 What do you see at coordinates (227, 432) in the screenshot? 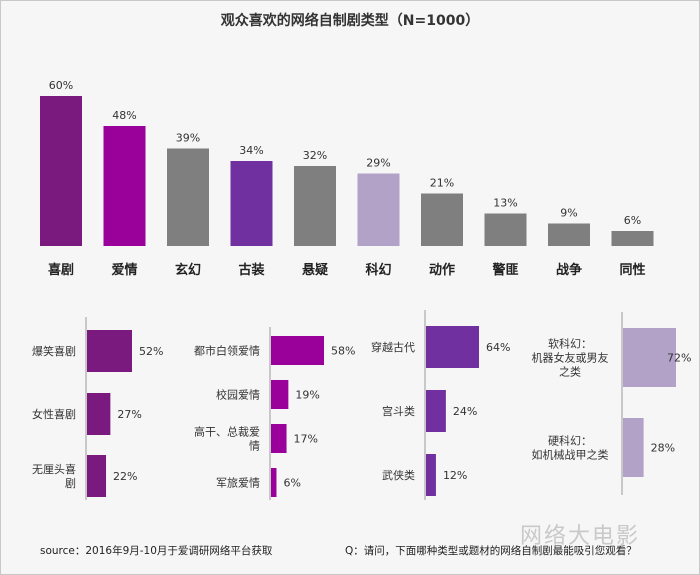
I see `category-label: 高干、总裁爱` at bounding box center [227, 432].